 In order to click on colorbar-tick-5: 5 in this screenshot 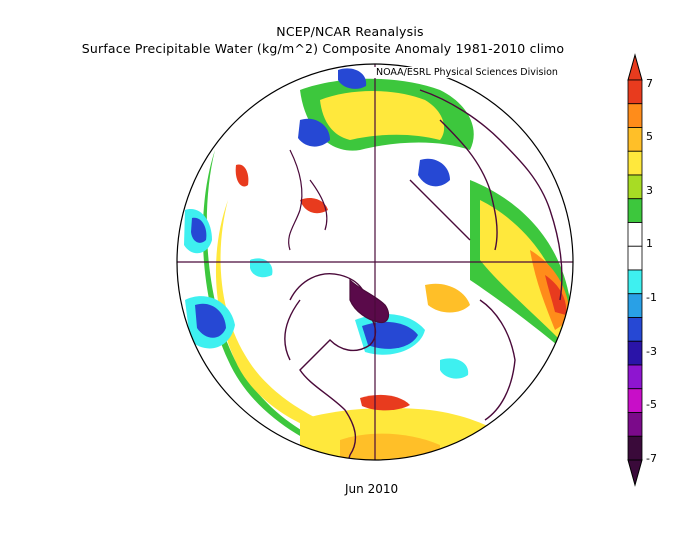, I will do `click(649, 136)`.